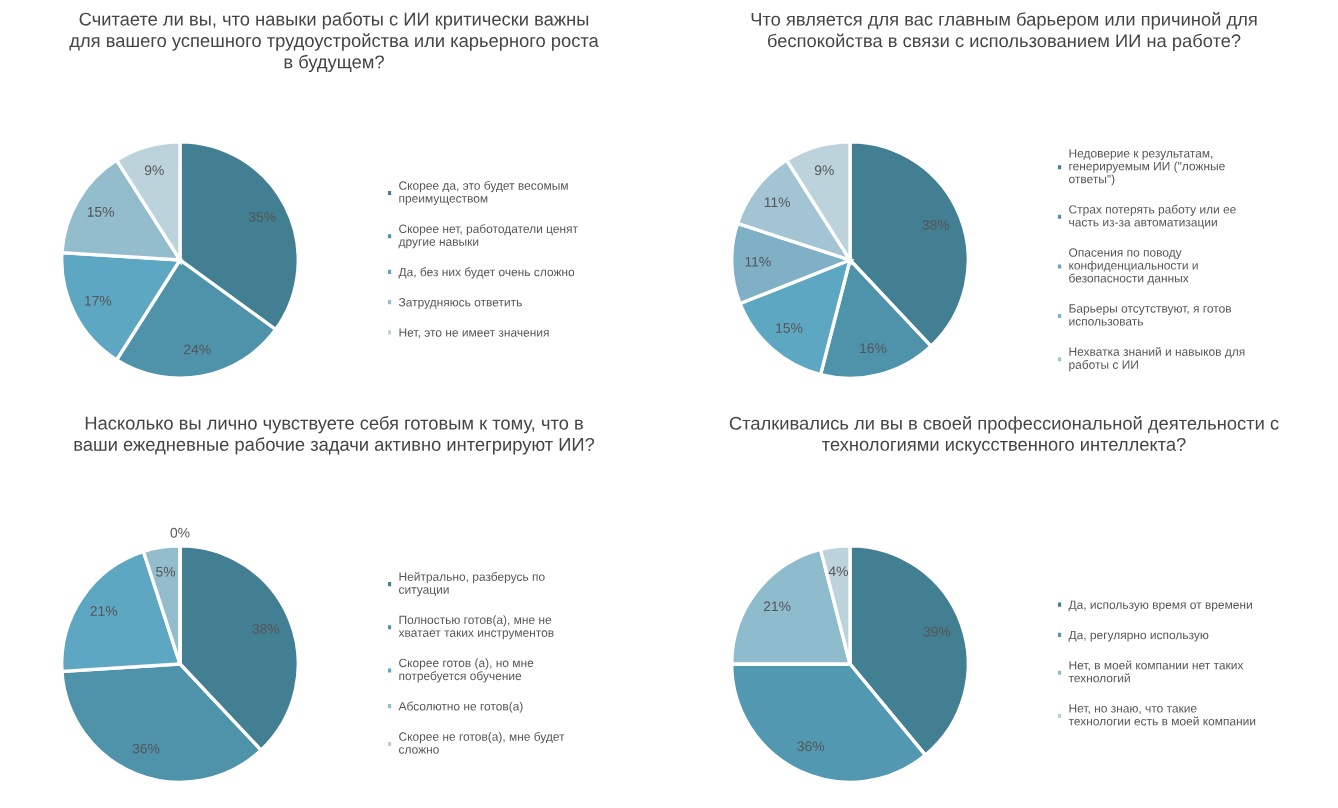 The width and height of the screenshot is (1338, 808). Describe the element at coordinates (334, 435) in the screenshot. I see `chart-title: Насколько вы лично чувствуете себя готовым к тому, что в ваши ежедневные рабочие задачи активно интегрируют ИИ?` at that location.